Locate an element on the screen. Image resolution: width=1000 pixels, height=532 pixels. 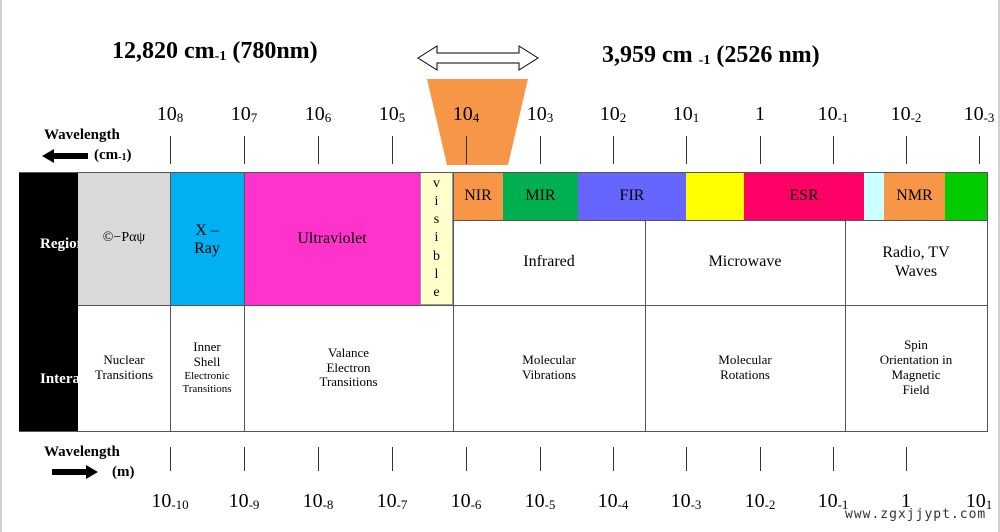
grid-mid is located at coordinates (532, 305).